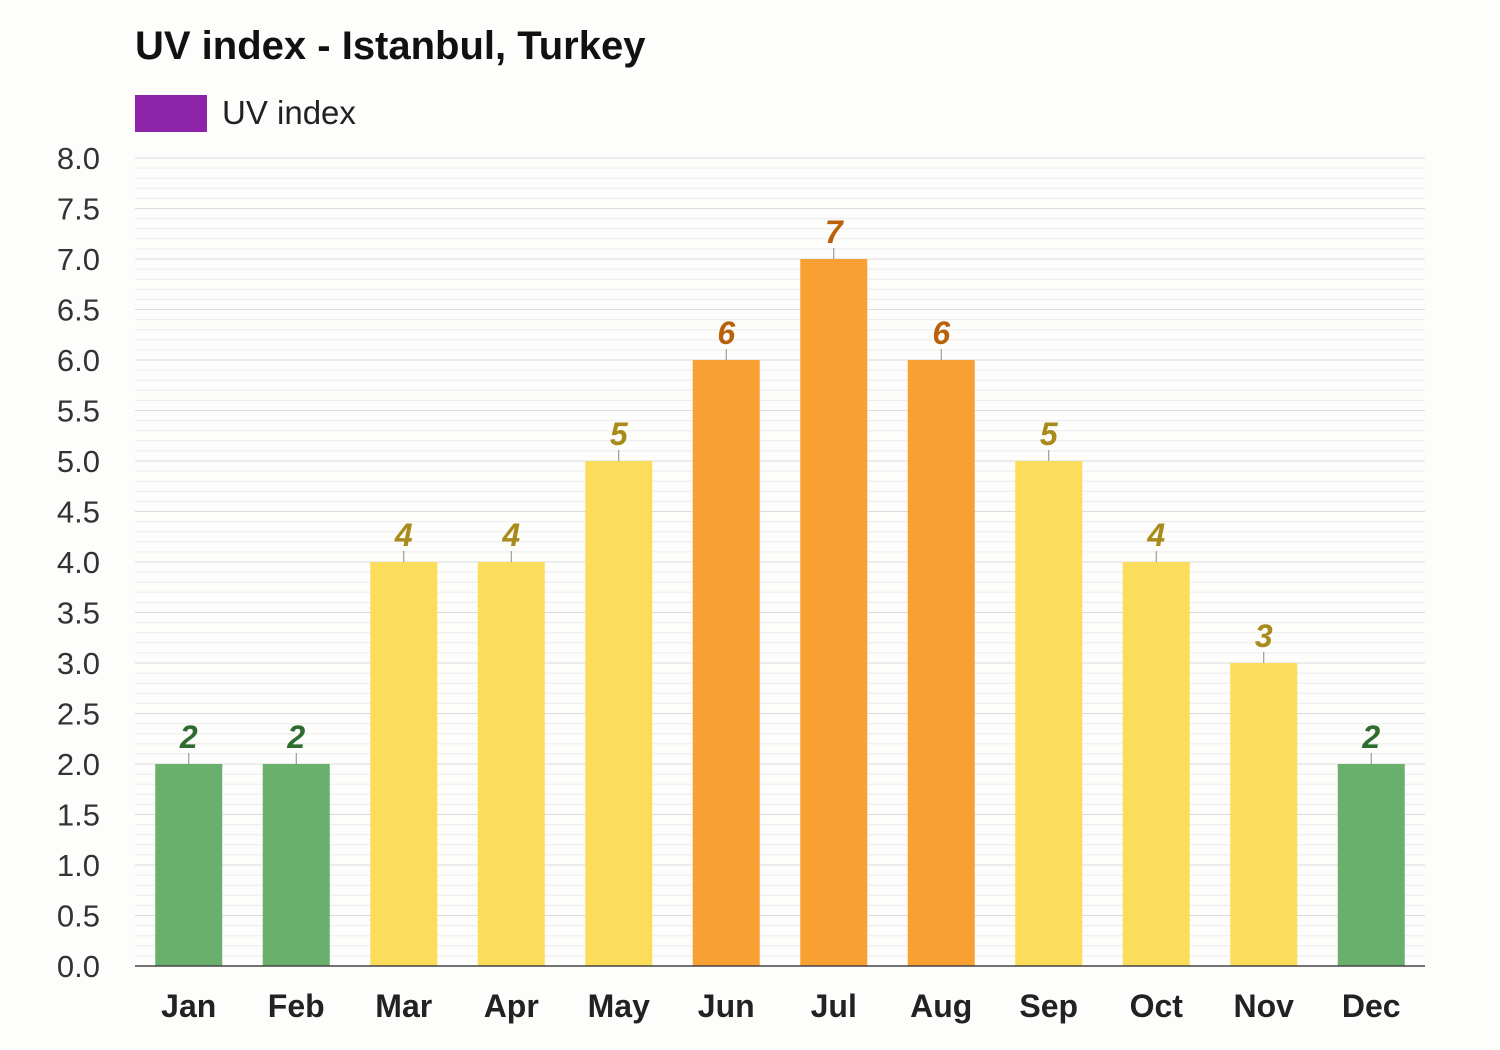  Describe the element at coordinates (78, 158) in the screenshot. I see `y-tick-label: 8.0` at that location.